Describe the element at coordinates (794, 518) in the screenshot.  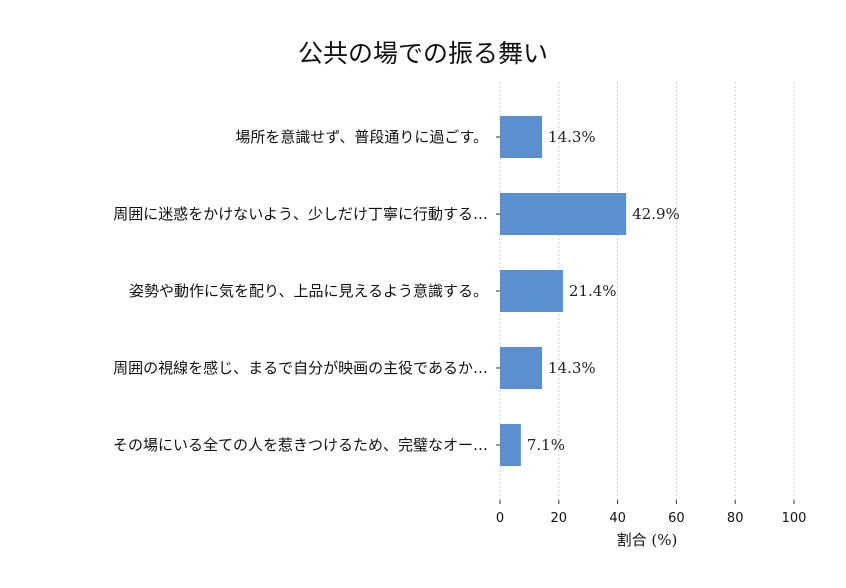
I see `x-tick-label: 100` at that location.